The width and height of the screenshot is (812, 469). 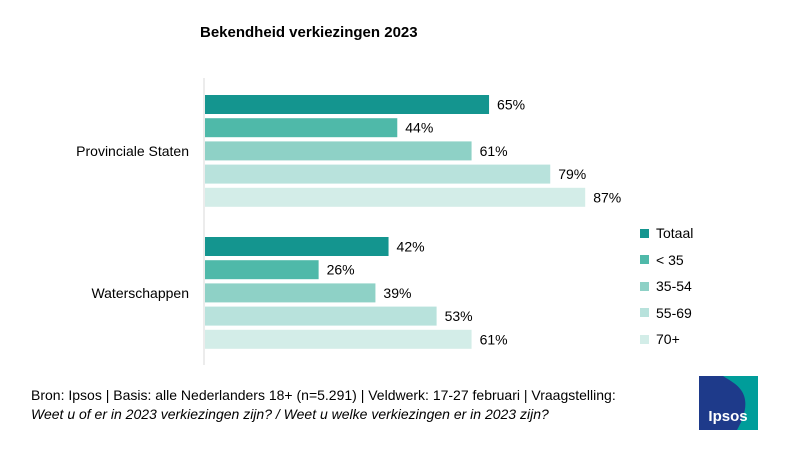 What do you see at coordinates (511, 105) in the screenshot?
I see `data-label: 65%` at bounding box center [511, 105].